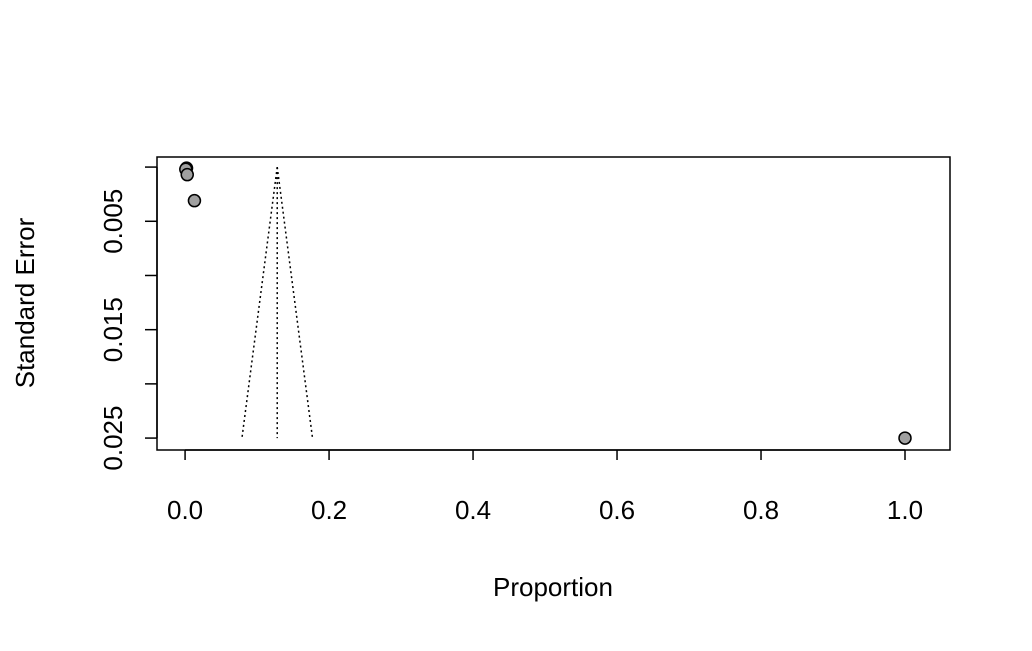 This screenshot has height=651, width=1032. Describe the element at coordinates (329, 510) in the screenshot. I see `x-tick-label: 0.2` at that location.